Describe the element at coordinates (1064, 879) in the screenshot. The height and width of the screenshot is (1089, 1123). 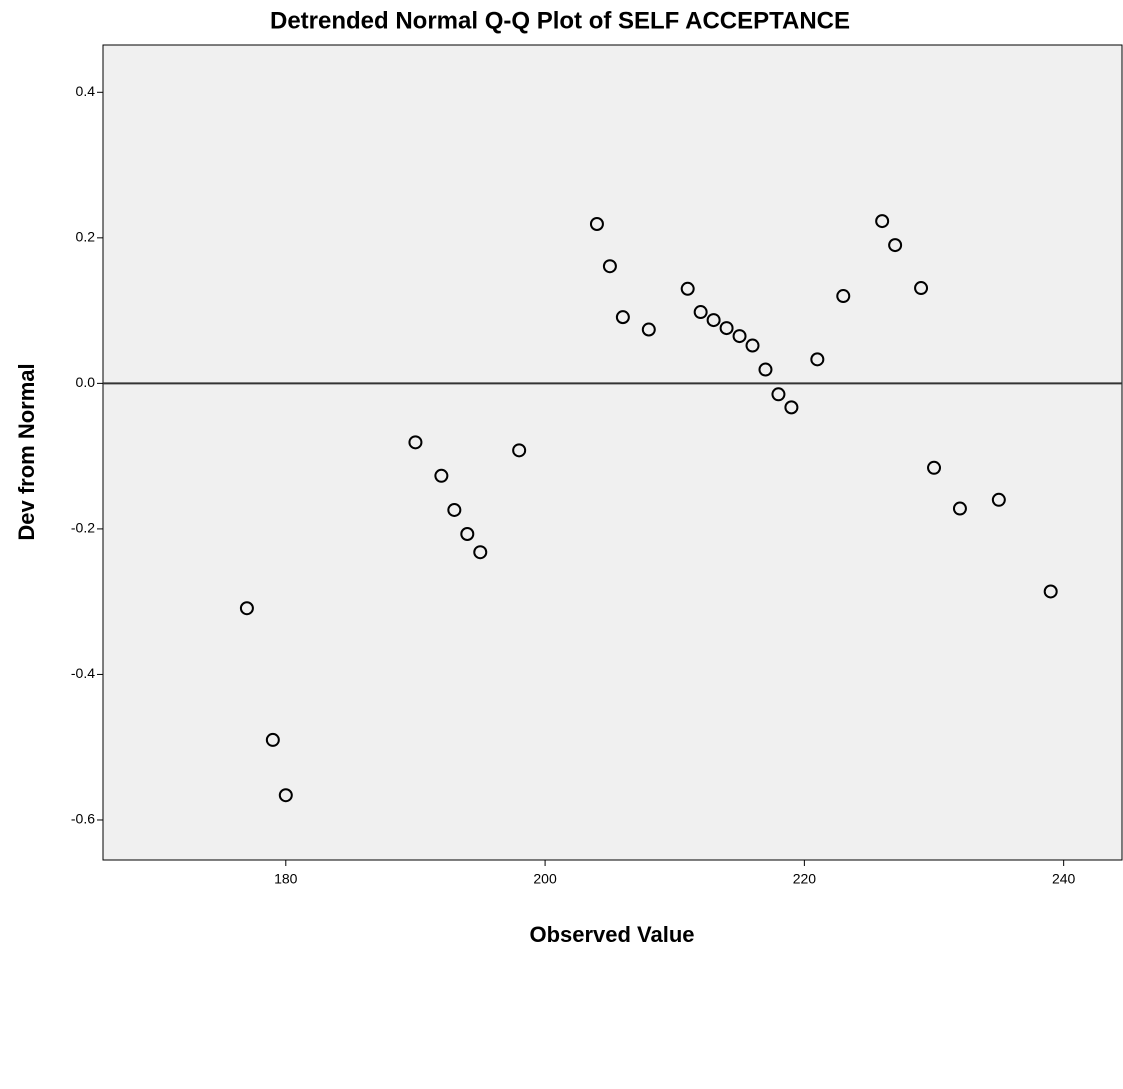
I see `x-tick-label: 240` at that location.